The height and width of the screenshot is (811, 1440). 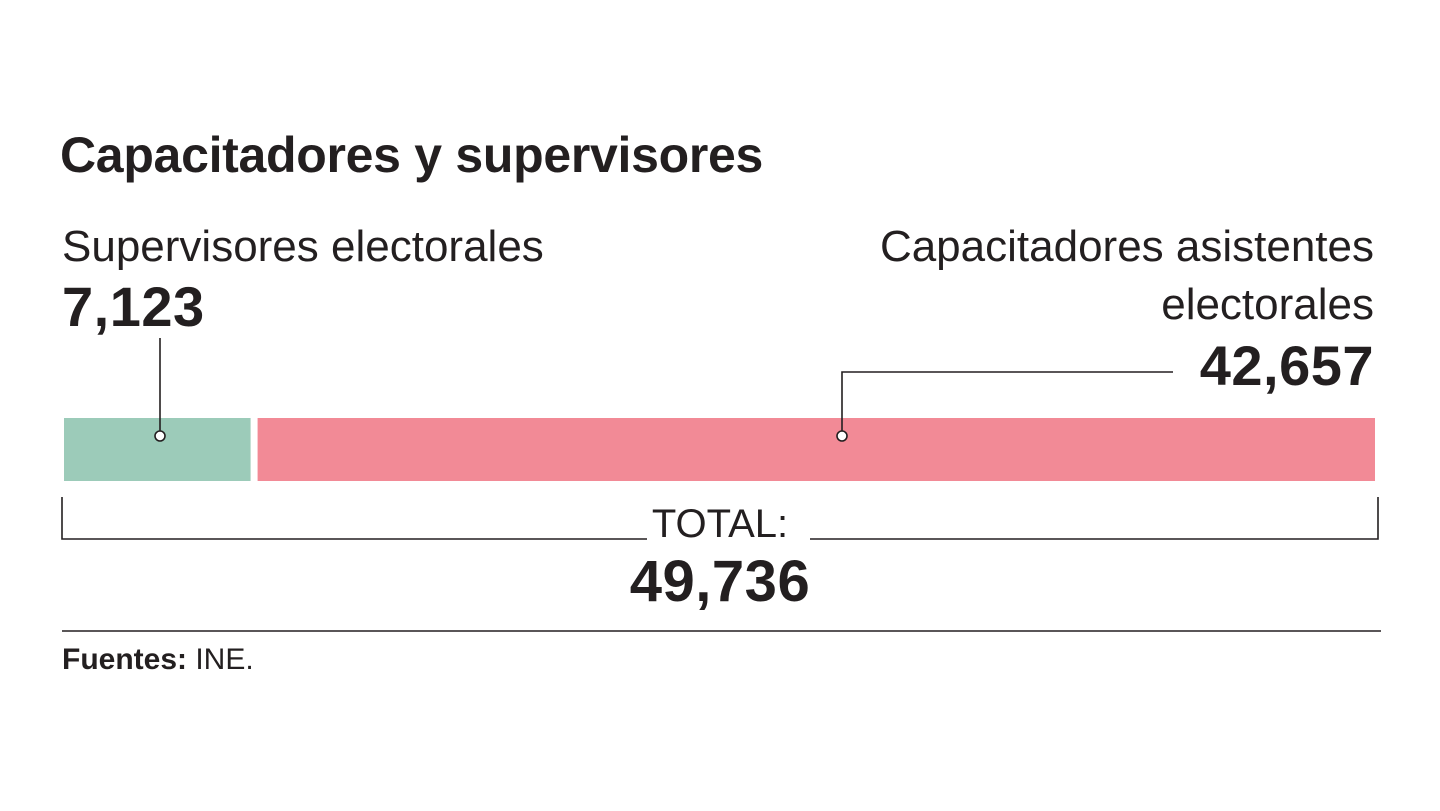 I want to click on leader-line-capacitadores, so click(x=1007, y=403).